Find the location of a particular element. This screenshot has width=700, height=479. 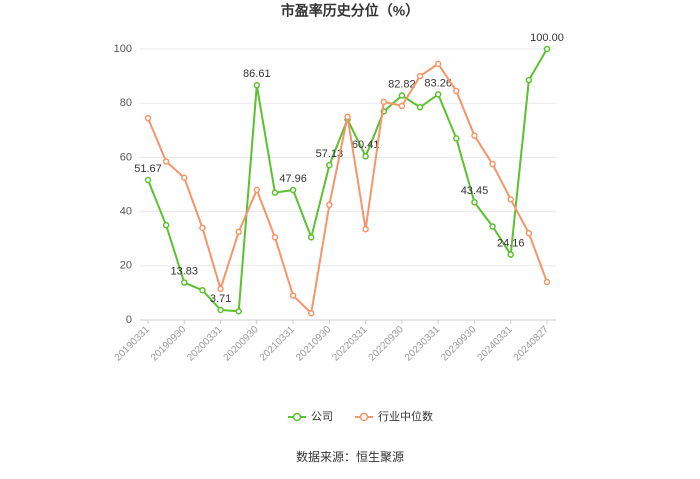

legend-label: 行业中位数 is located at coordinates (405, 416).